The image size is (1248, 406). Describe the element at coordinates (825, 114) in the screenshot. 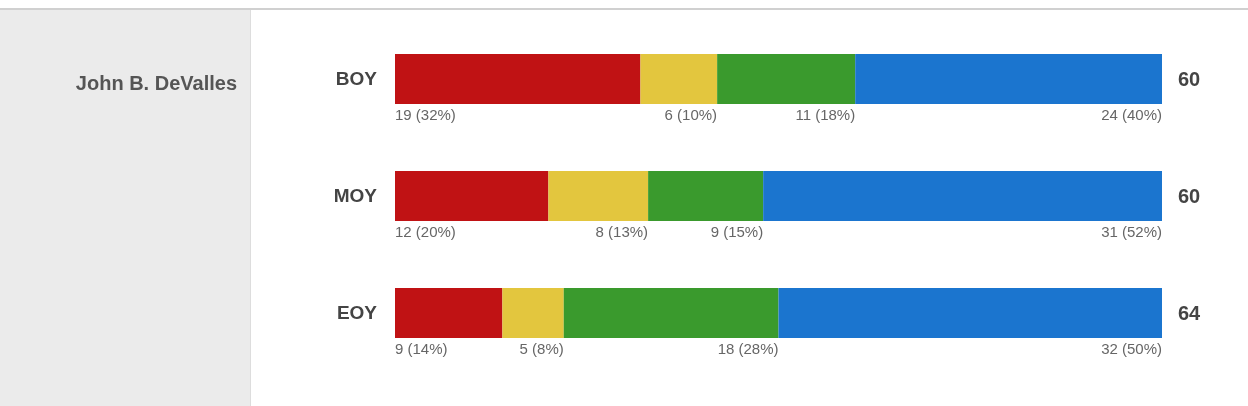

I see `data-label: 11 (18%)` at that location.